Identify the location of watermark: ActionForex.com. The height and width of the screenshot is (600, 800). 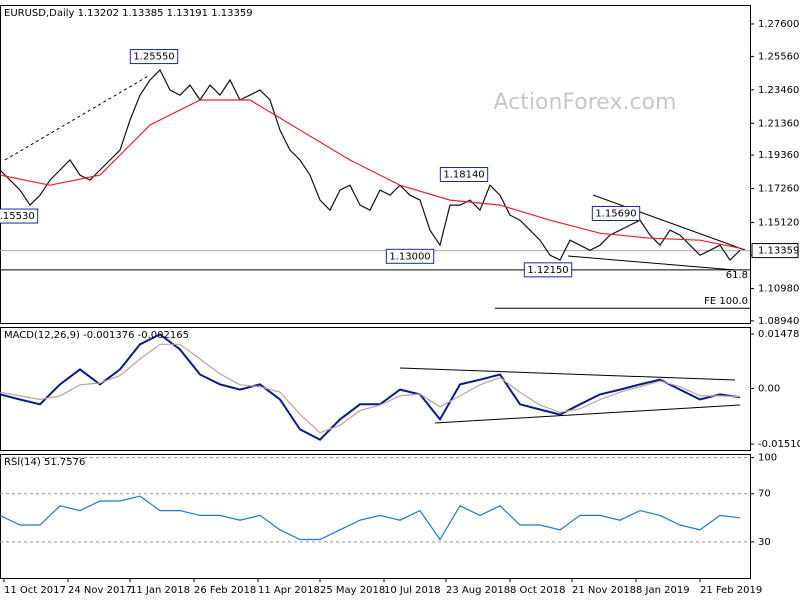
(585, 102).